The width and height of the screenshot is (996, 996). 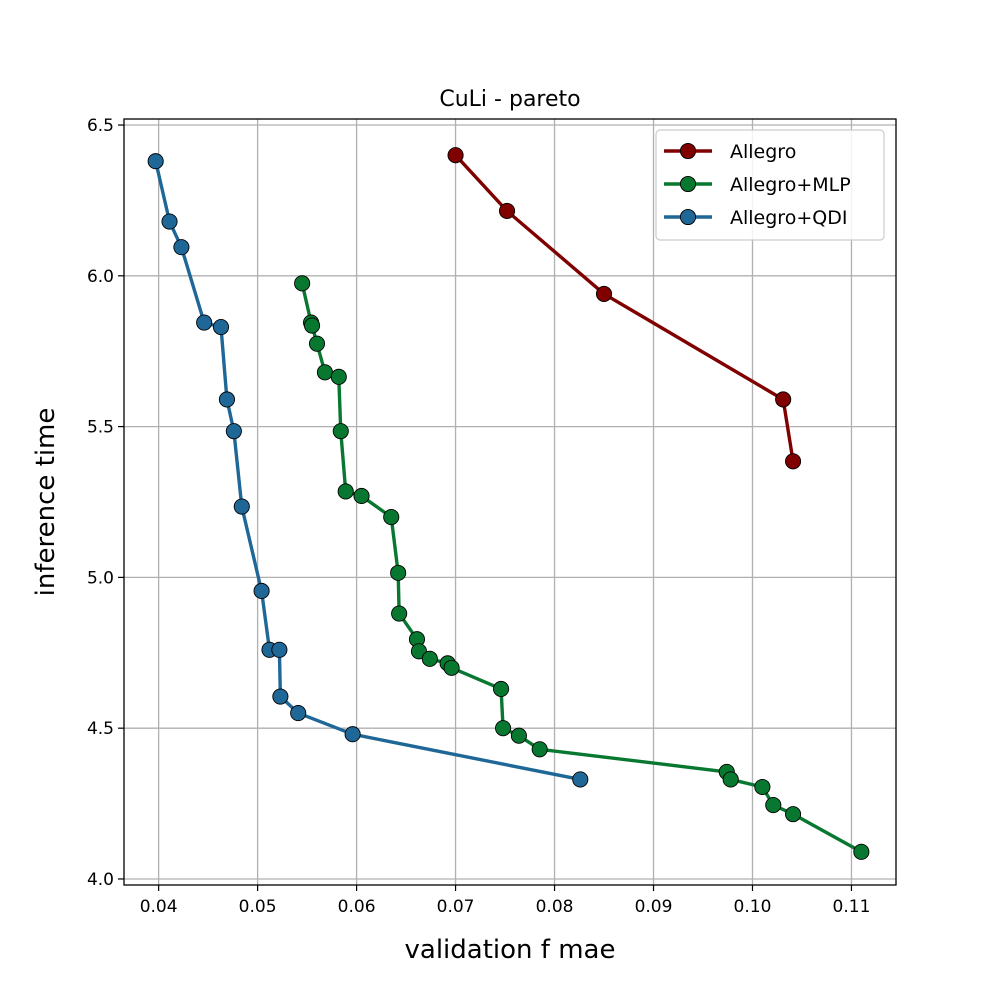 I want to click on x-tick-label: 0.04, so click(x=159, y=907).